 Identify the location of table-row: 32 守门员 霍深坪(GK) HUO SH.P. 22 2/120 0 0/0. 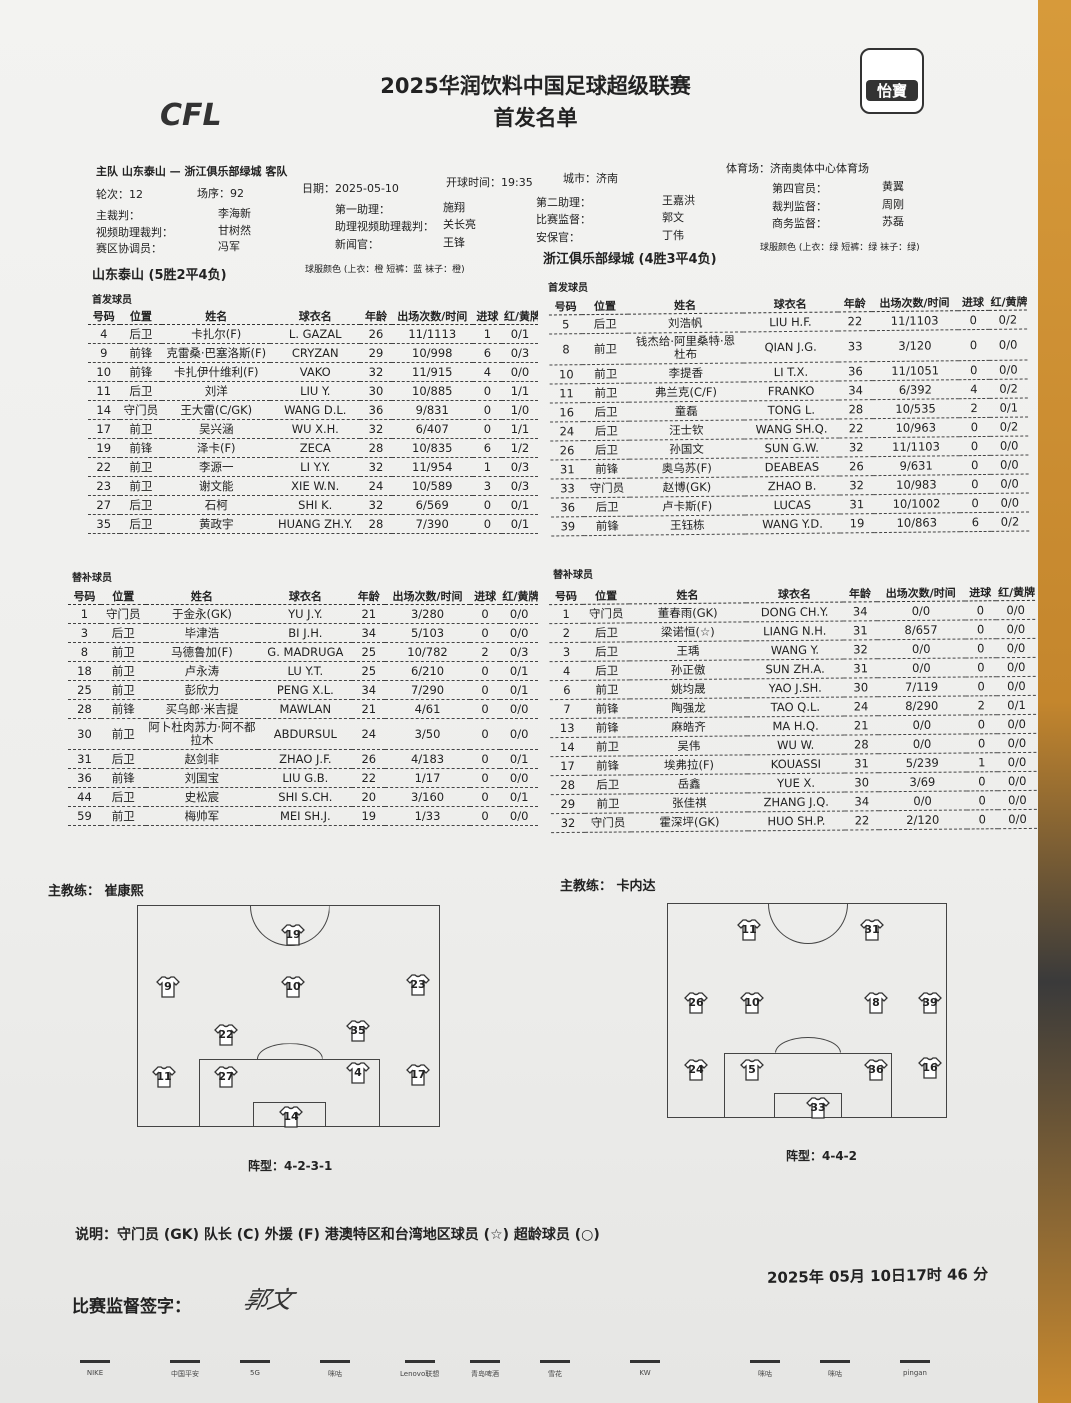
(794, 821).